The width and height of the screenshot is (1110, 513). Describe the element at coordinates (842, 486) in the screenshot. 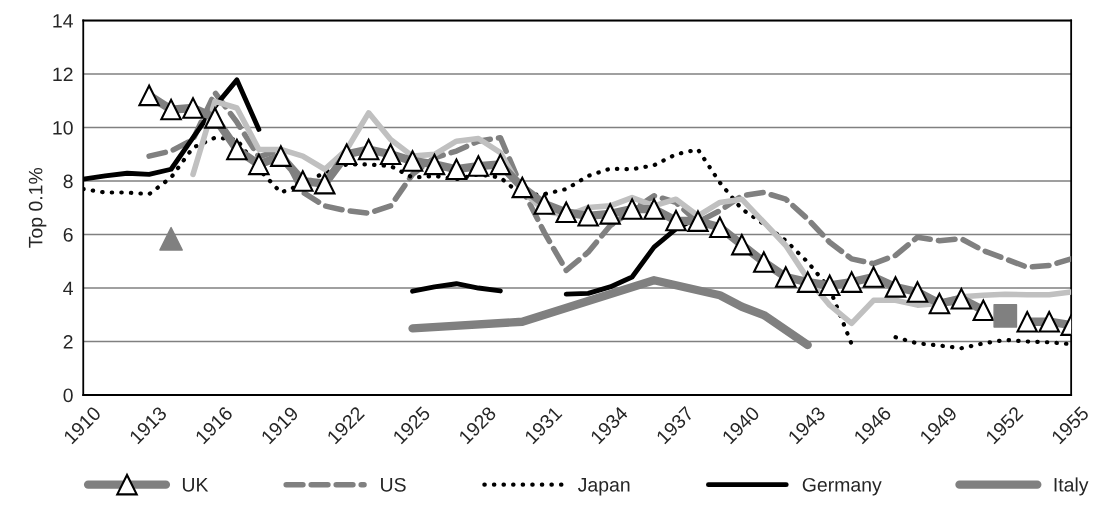

I see `legend-label: Germany` at that location.